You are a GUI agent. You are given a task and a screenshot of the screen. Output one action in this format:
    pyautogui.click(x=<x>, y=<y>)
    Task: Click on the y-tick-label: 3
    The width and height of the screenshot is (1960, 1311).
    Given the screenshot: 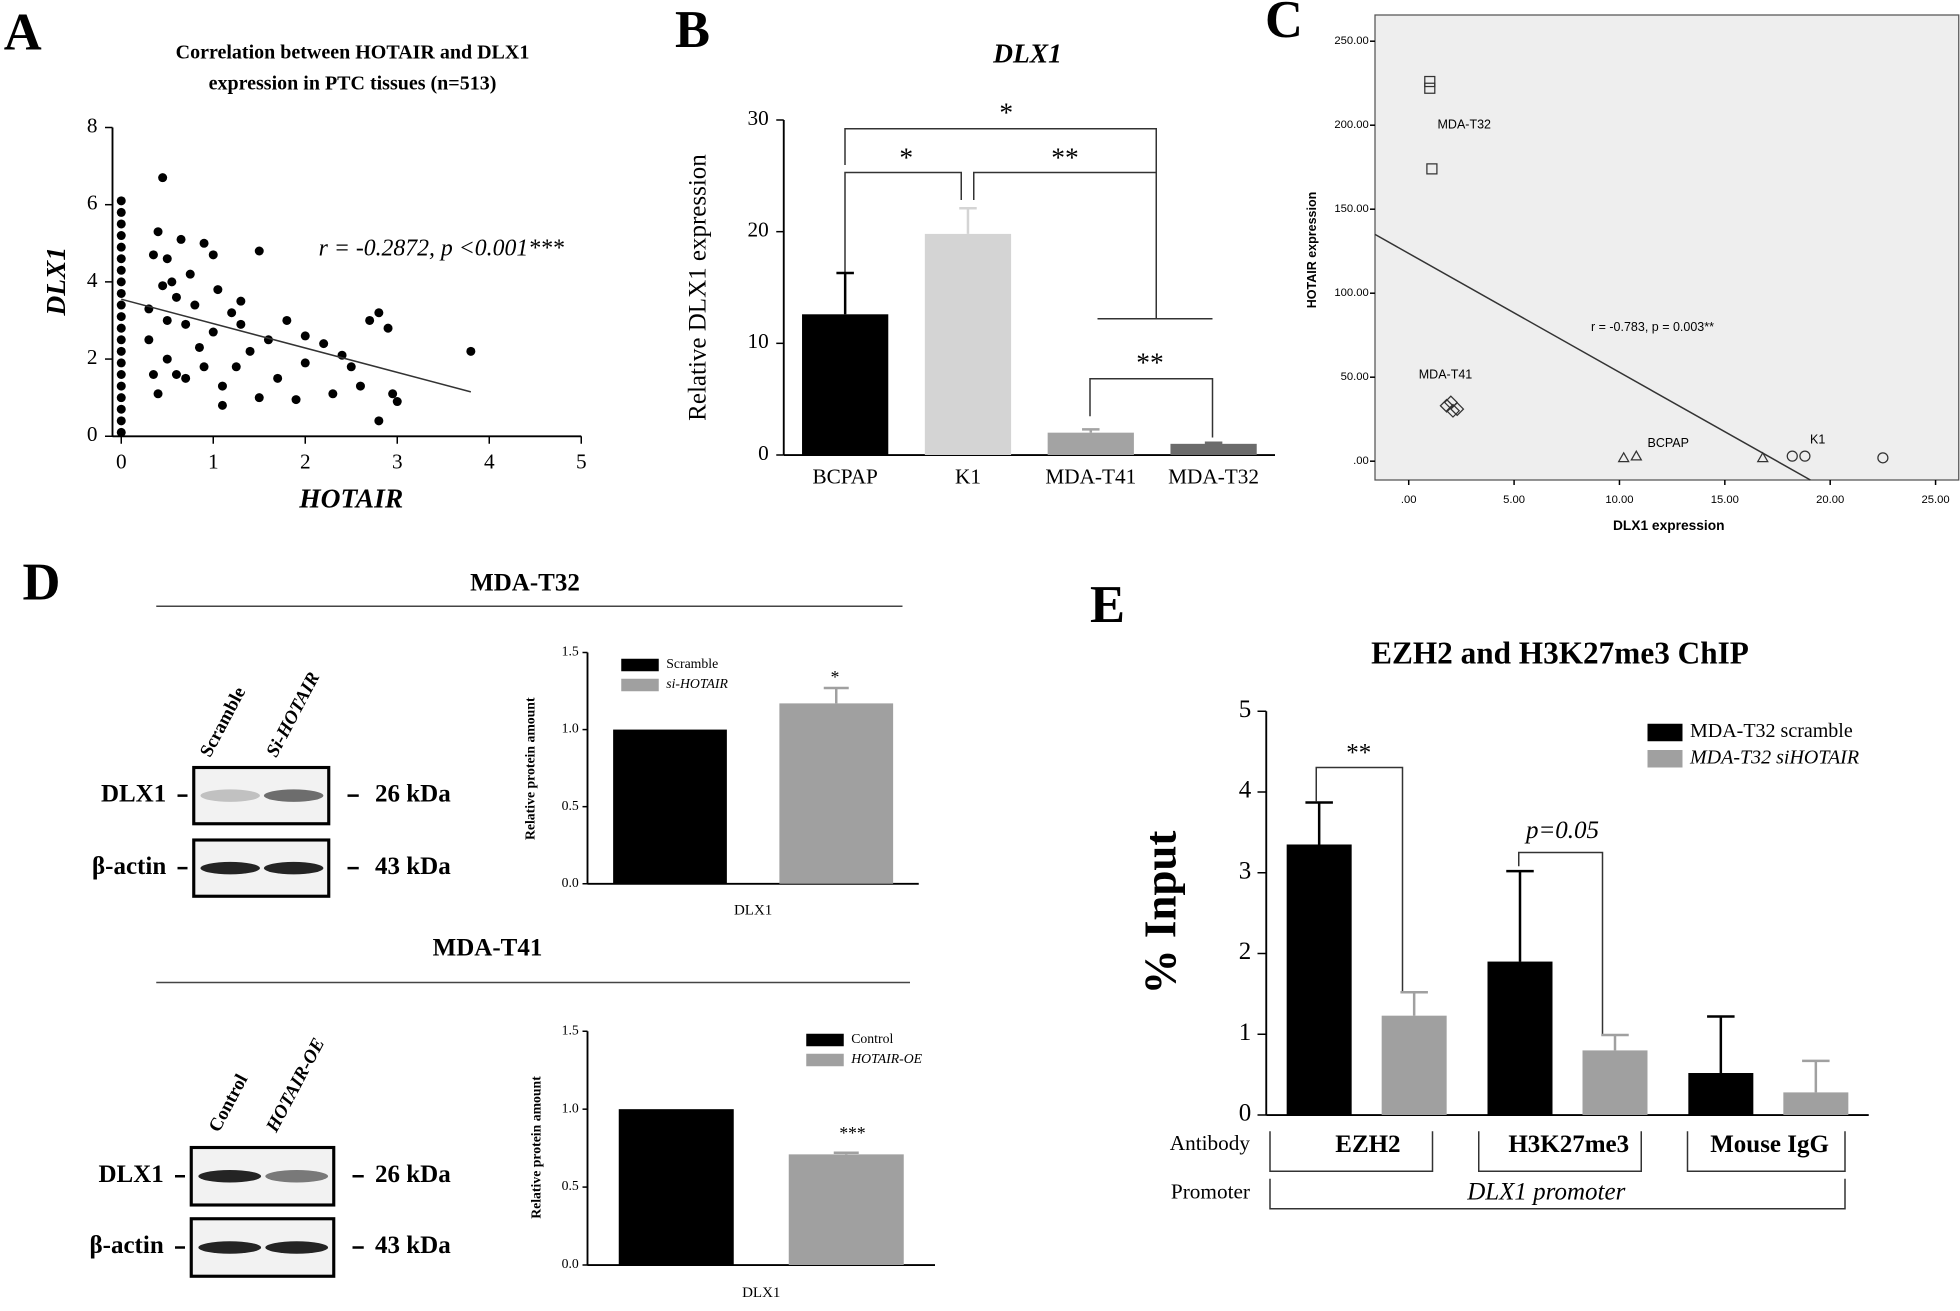 What is the action you would take?
    pyautogui.click(x=1245, y=870)
    